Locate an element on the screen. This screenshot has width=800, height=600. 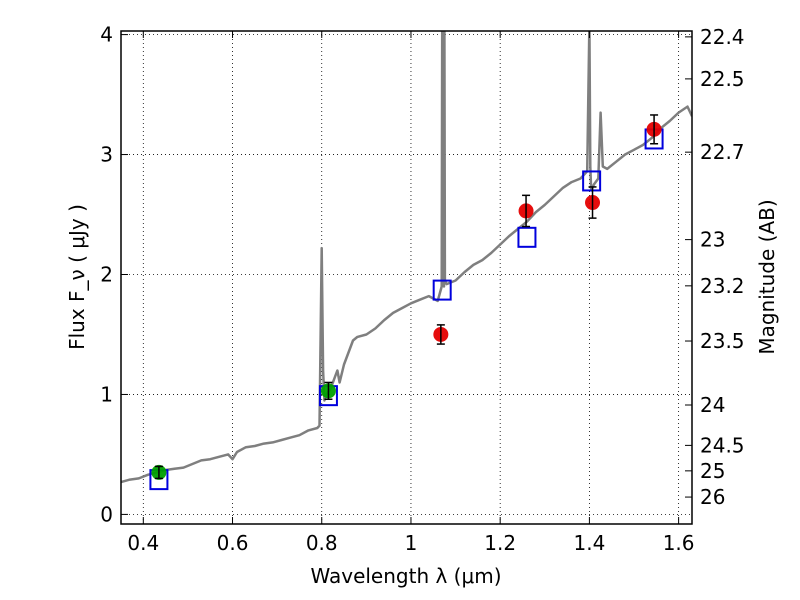
x-tick-label: 1.6 is located at coordinates (679, 543).